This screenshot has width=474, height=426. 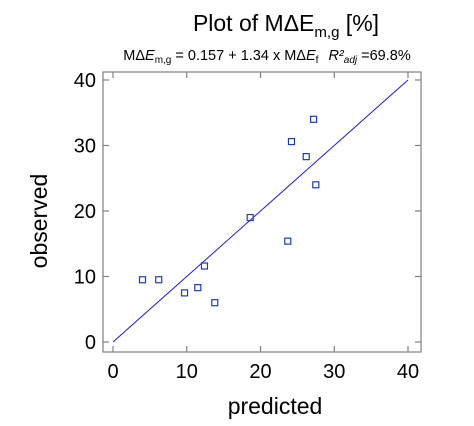 What do you see at coordinates (150, 56) in the screenshot?
I see `eq-lhs-var: E` at bounding box center [150, 56].